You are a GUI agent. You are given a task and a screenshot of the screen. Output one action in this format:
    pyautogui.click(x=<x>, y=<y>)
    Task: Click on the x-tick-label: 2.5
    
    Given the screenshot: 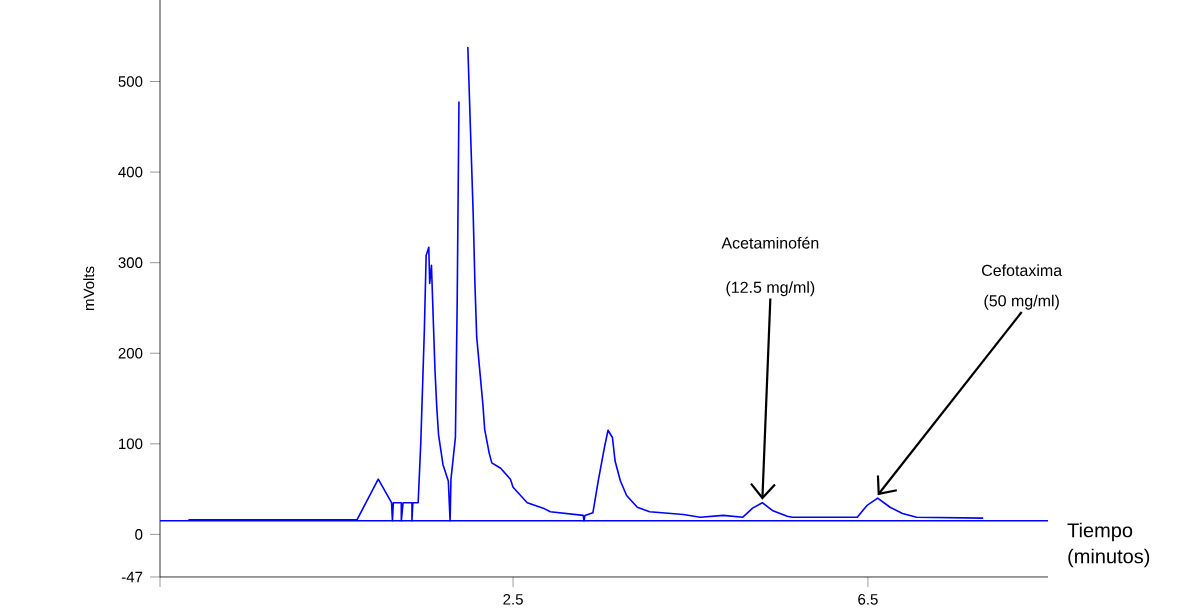 What is the action you would take?
    pyautogui.click(x=513, y=599)
    